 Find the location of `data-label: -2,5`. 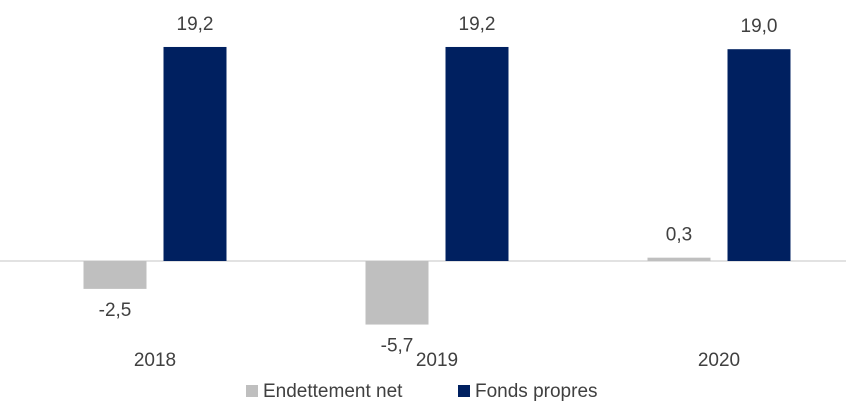

data-label: -2,5 is located at coordinates (115, 310).